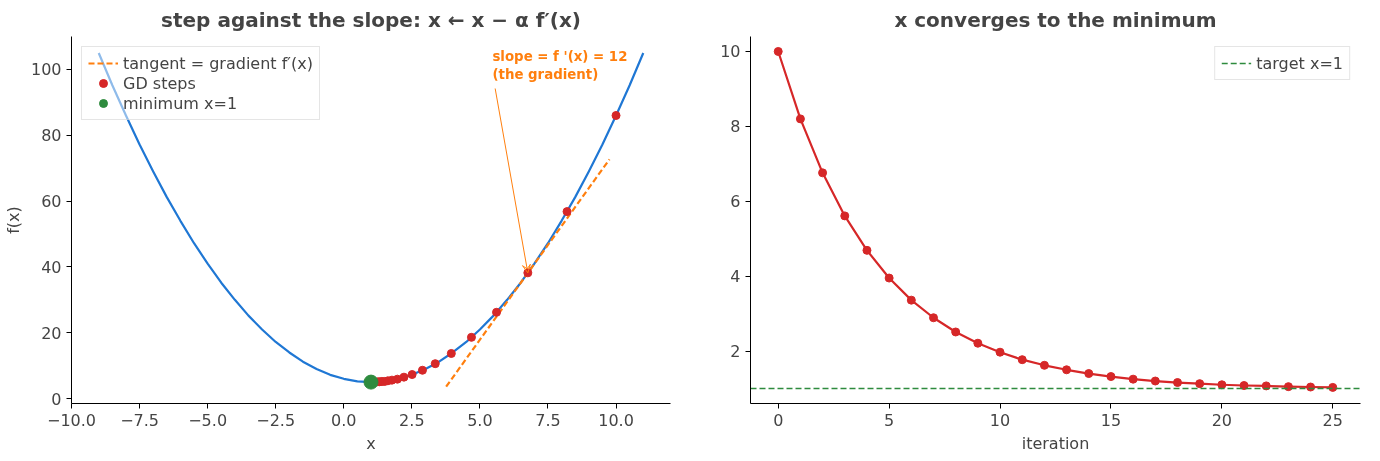  Describe the element at coordinates (180, 103) in the screenshot. I see `legend-label: minimum x=1` at that location.